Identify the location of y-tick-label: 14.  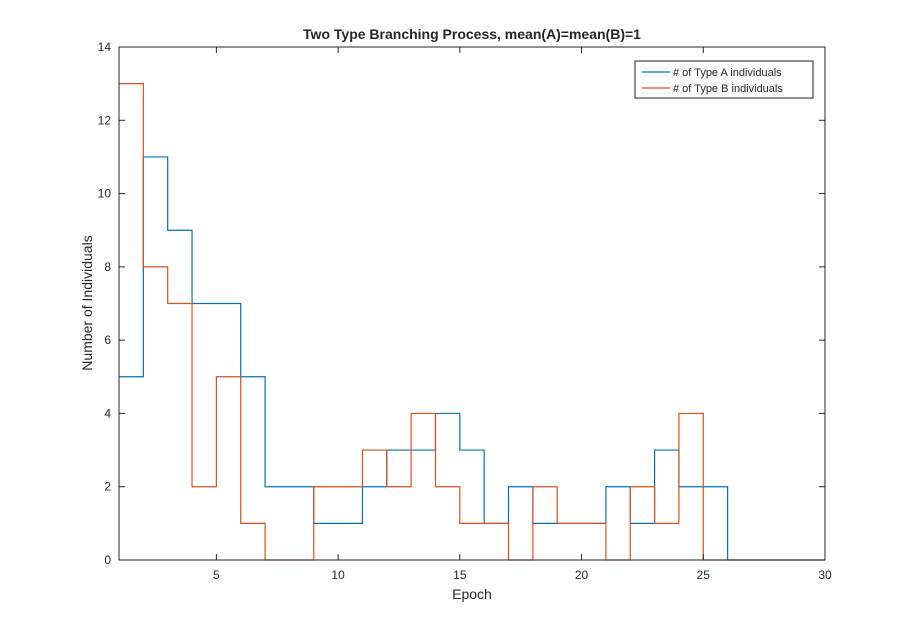
(105, 47).